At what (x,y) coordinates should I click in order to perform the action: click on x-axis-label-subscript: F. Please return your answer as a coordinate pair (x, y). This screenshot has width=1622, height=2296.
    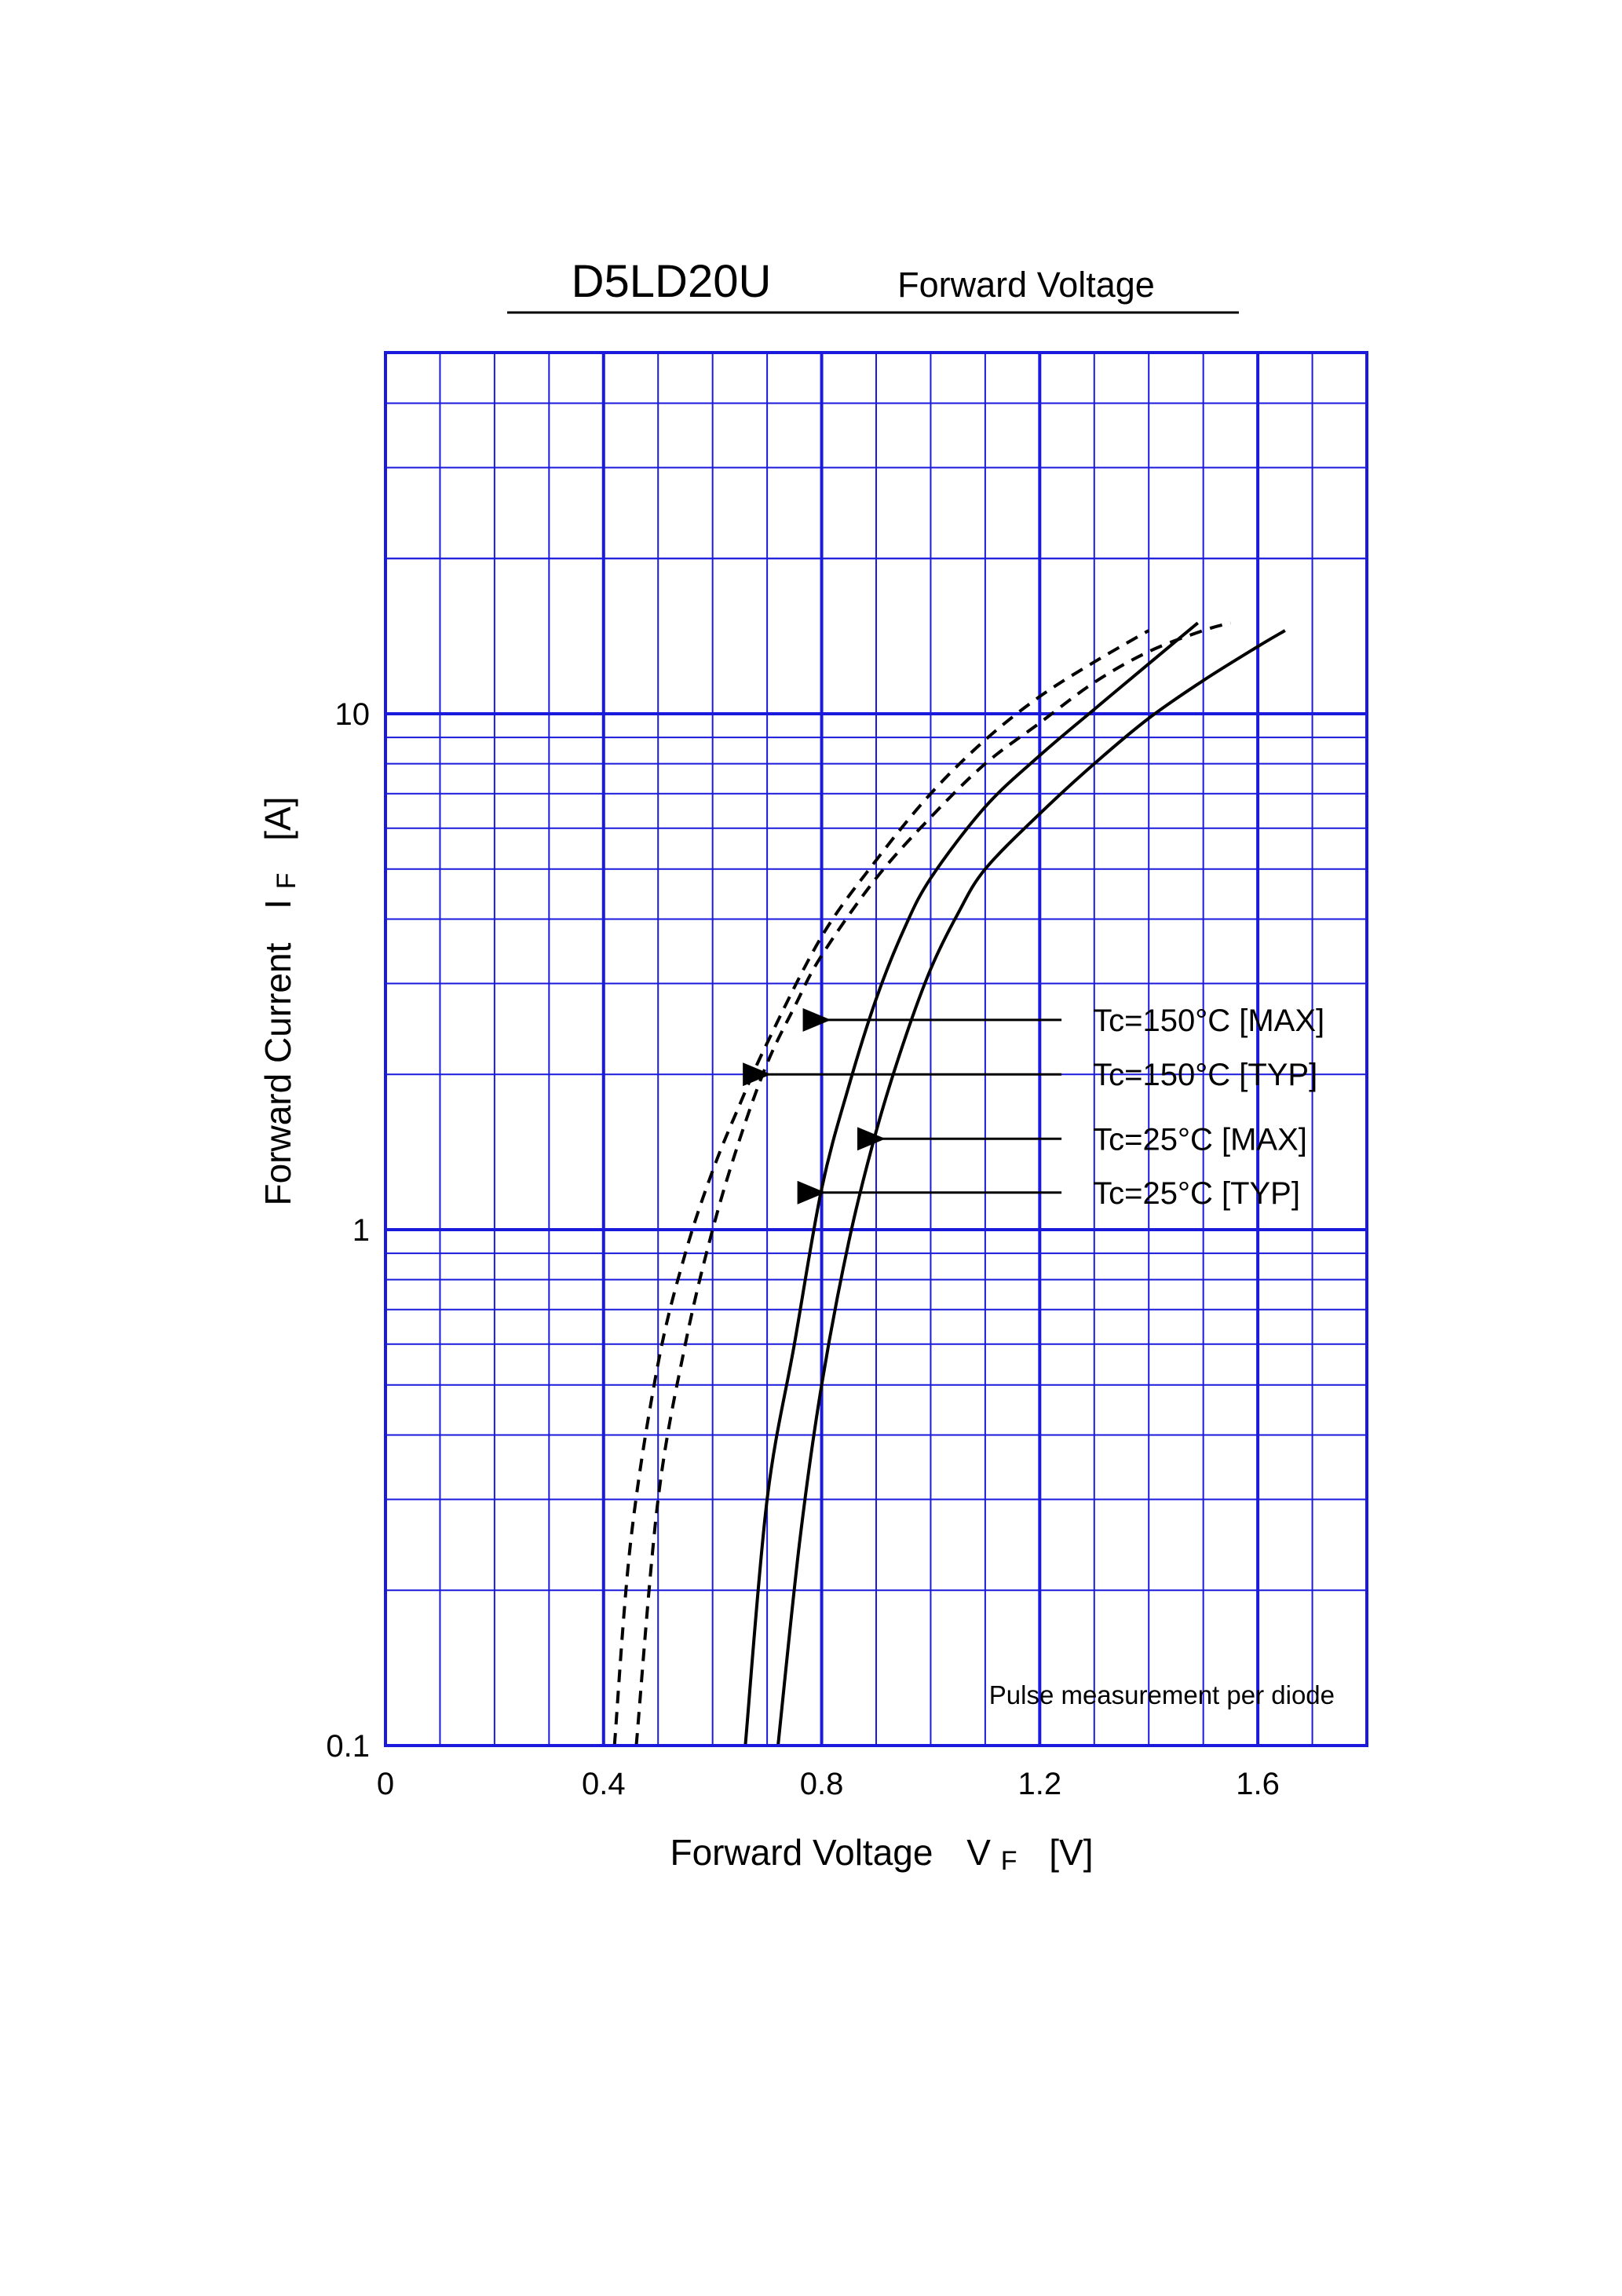
    Looking at the image, I should click on (1009, 1861).